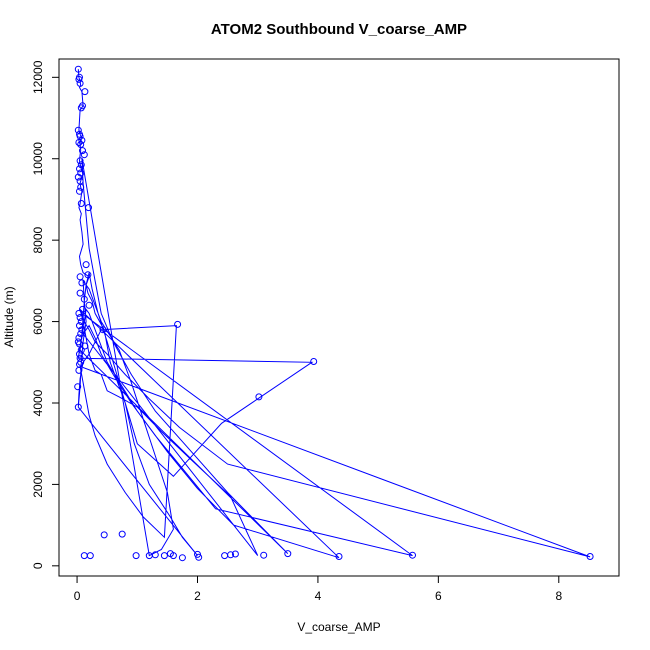 The image size is (650, 650). I want to click on x-tick-label: 4, so click(318, 596).